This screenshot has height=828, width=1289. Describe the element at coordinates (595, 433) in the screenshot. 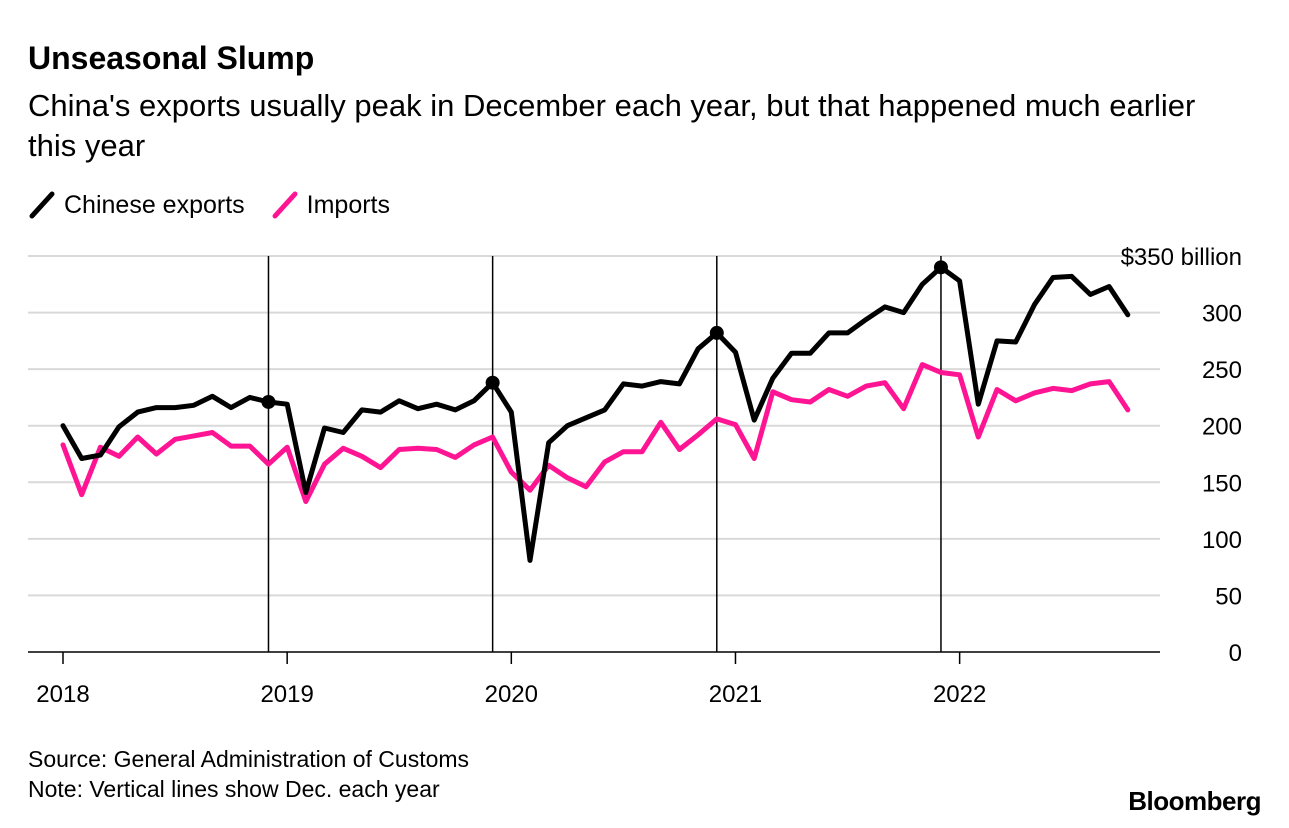

I see `imports-series-line` at that location.